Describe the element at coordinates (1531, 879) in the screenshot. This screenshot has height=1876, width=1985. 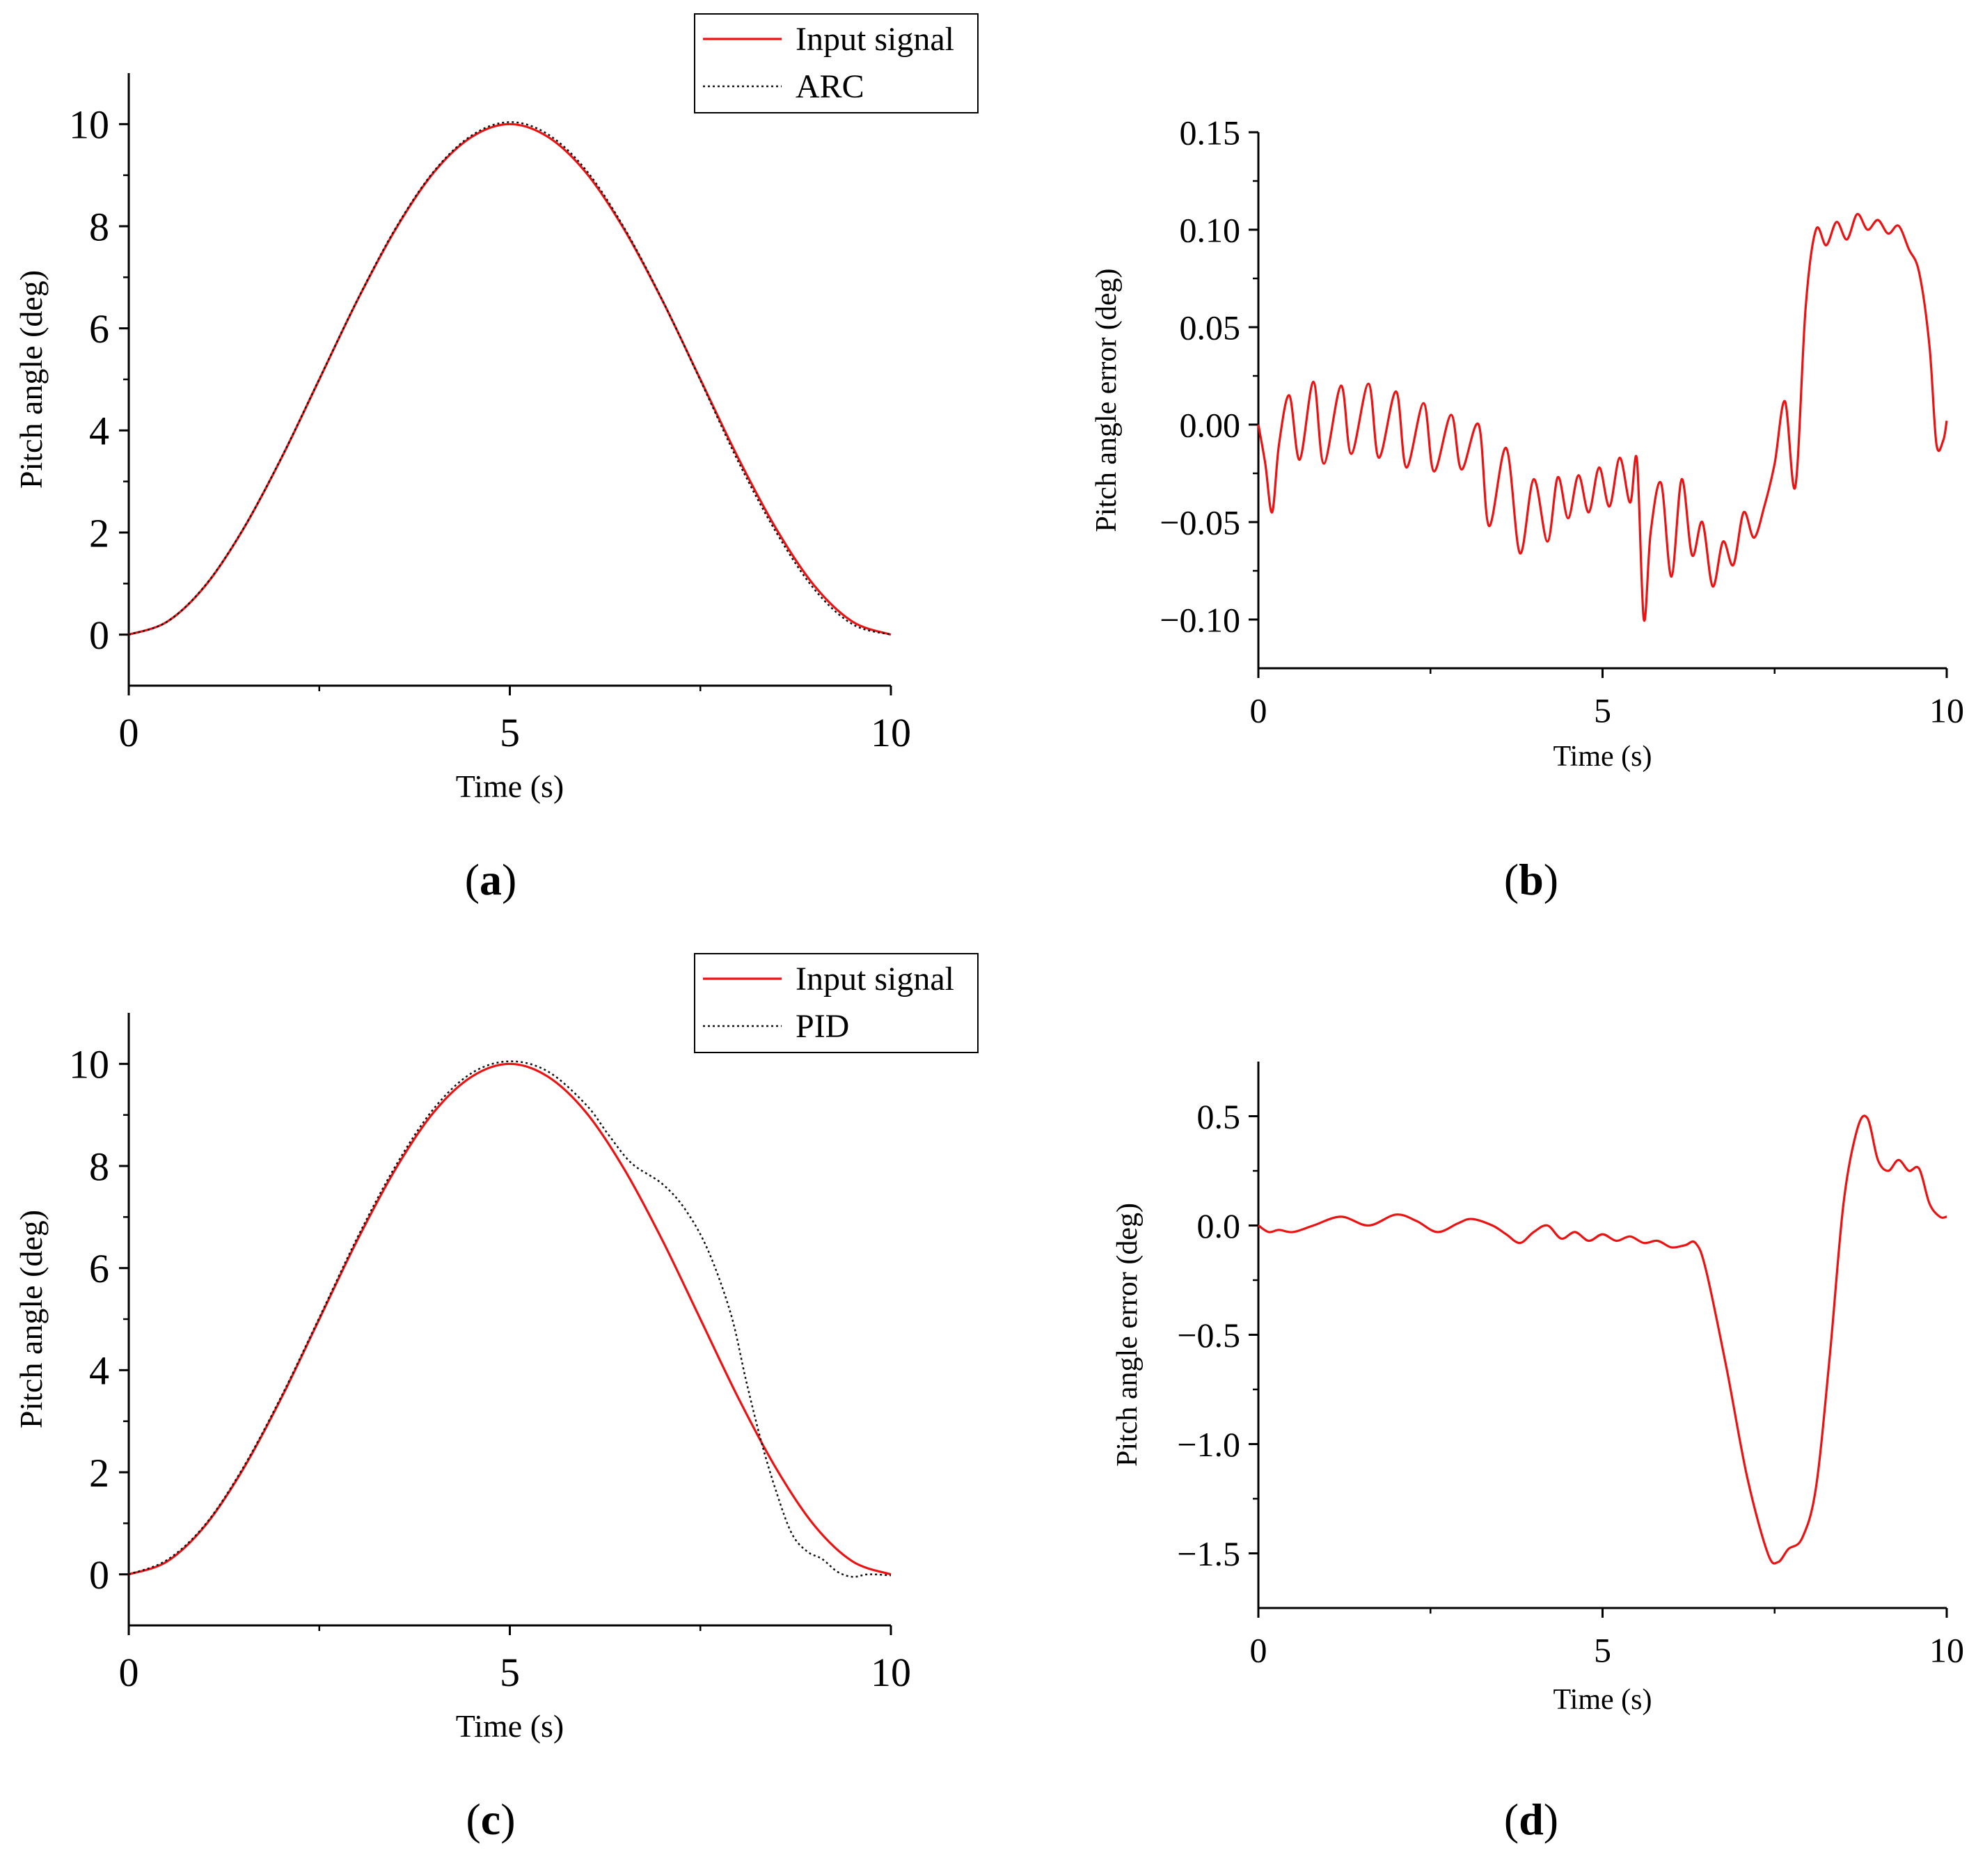
I see `panel-label: (b)` at that location.